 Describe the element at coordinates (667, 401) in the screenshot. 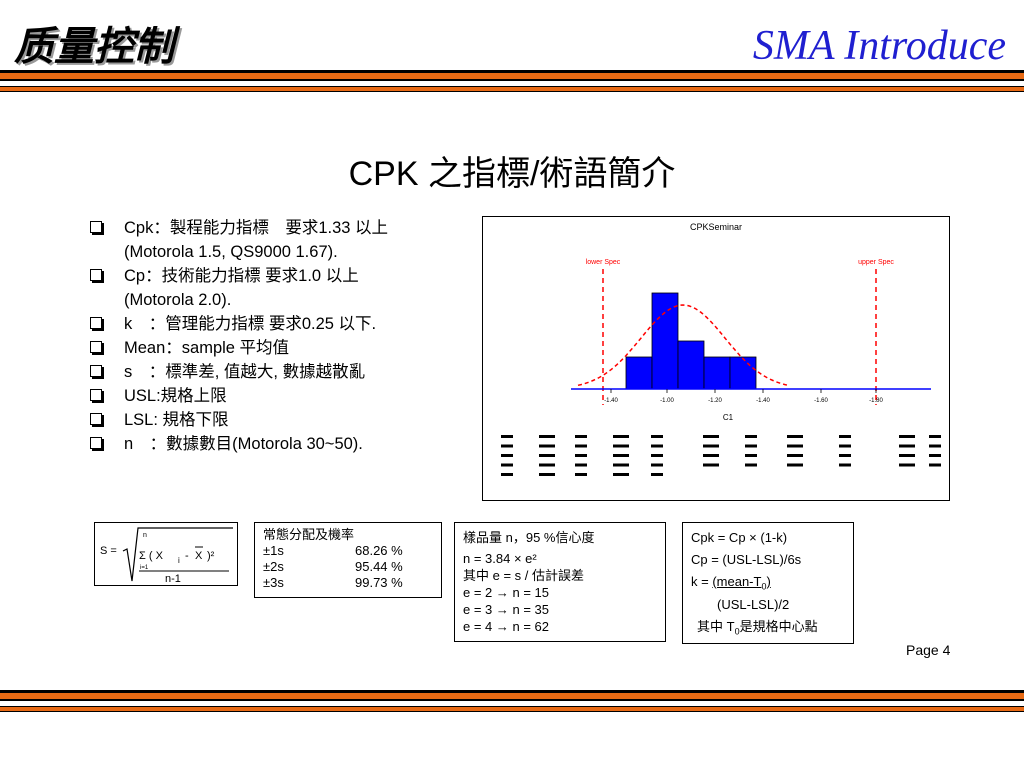

I see `x-tick-label: -1.00` at that location.